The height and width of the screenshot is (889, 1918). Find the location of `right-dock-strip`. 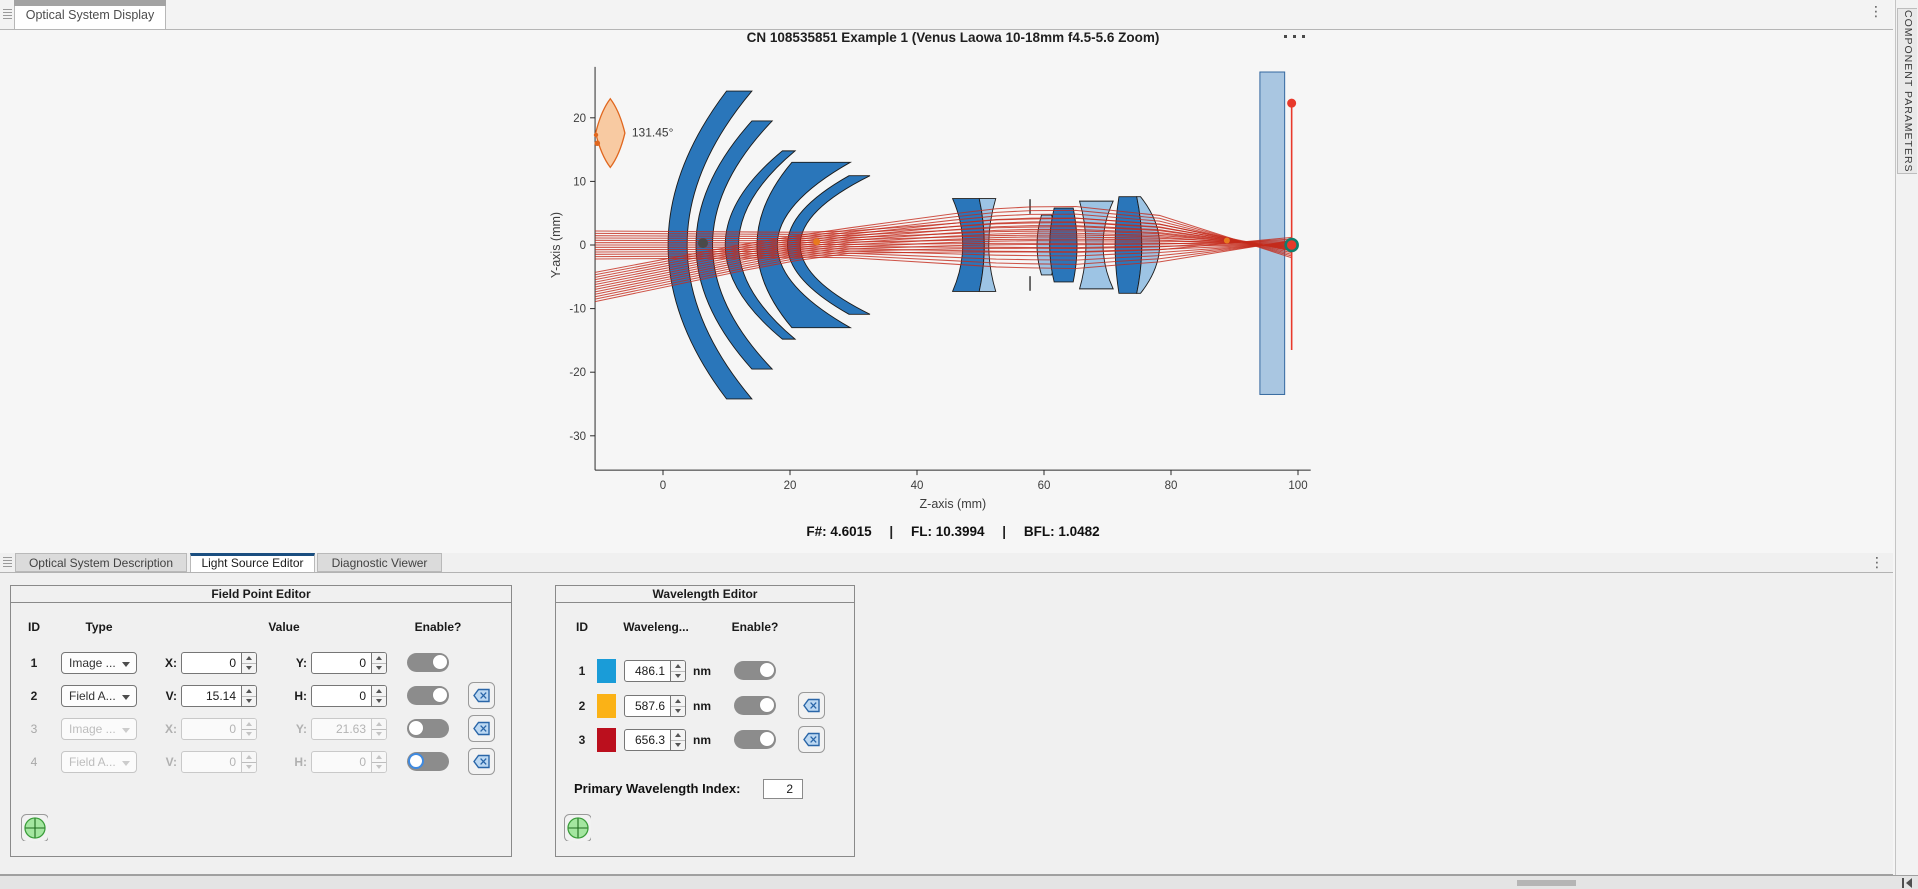

right-dock-strip is located at coordinates (1906, 437).